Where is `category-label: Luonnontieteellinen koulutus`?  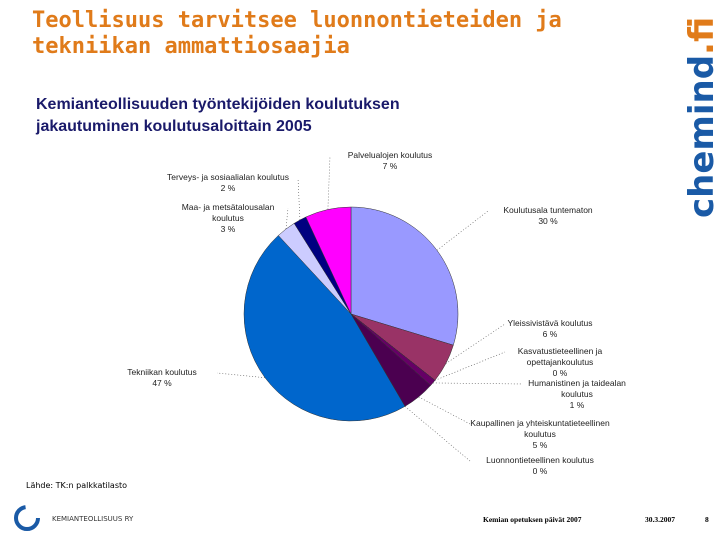 category-label: Luonnontieteellinen koulutus is located at coordinates (540, 460).